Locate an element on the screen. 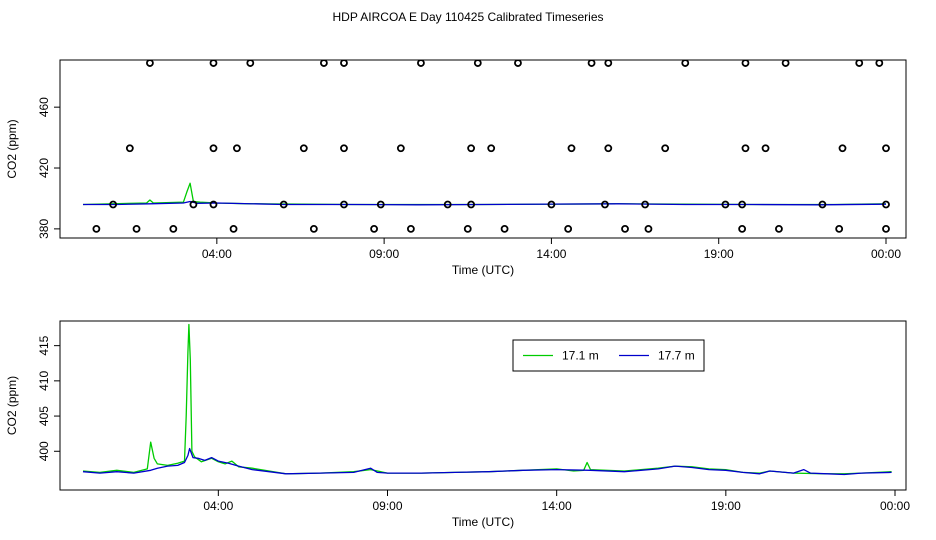 The image size is (936, 540). y-tick-label: 410 is located at coordinates (44, 381).